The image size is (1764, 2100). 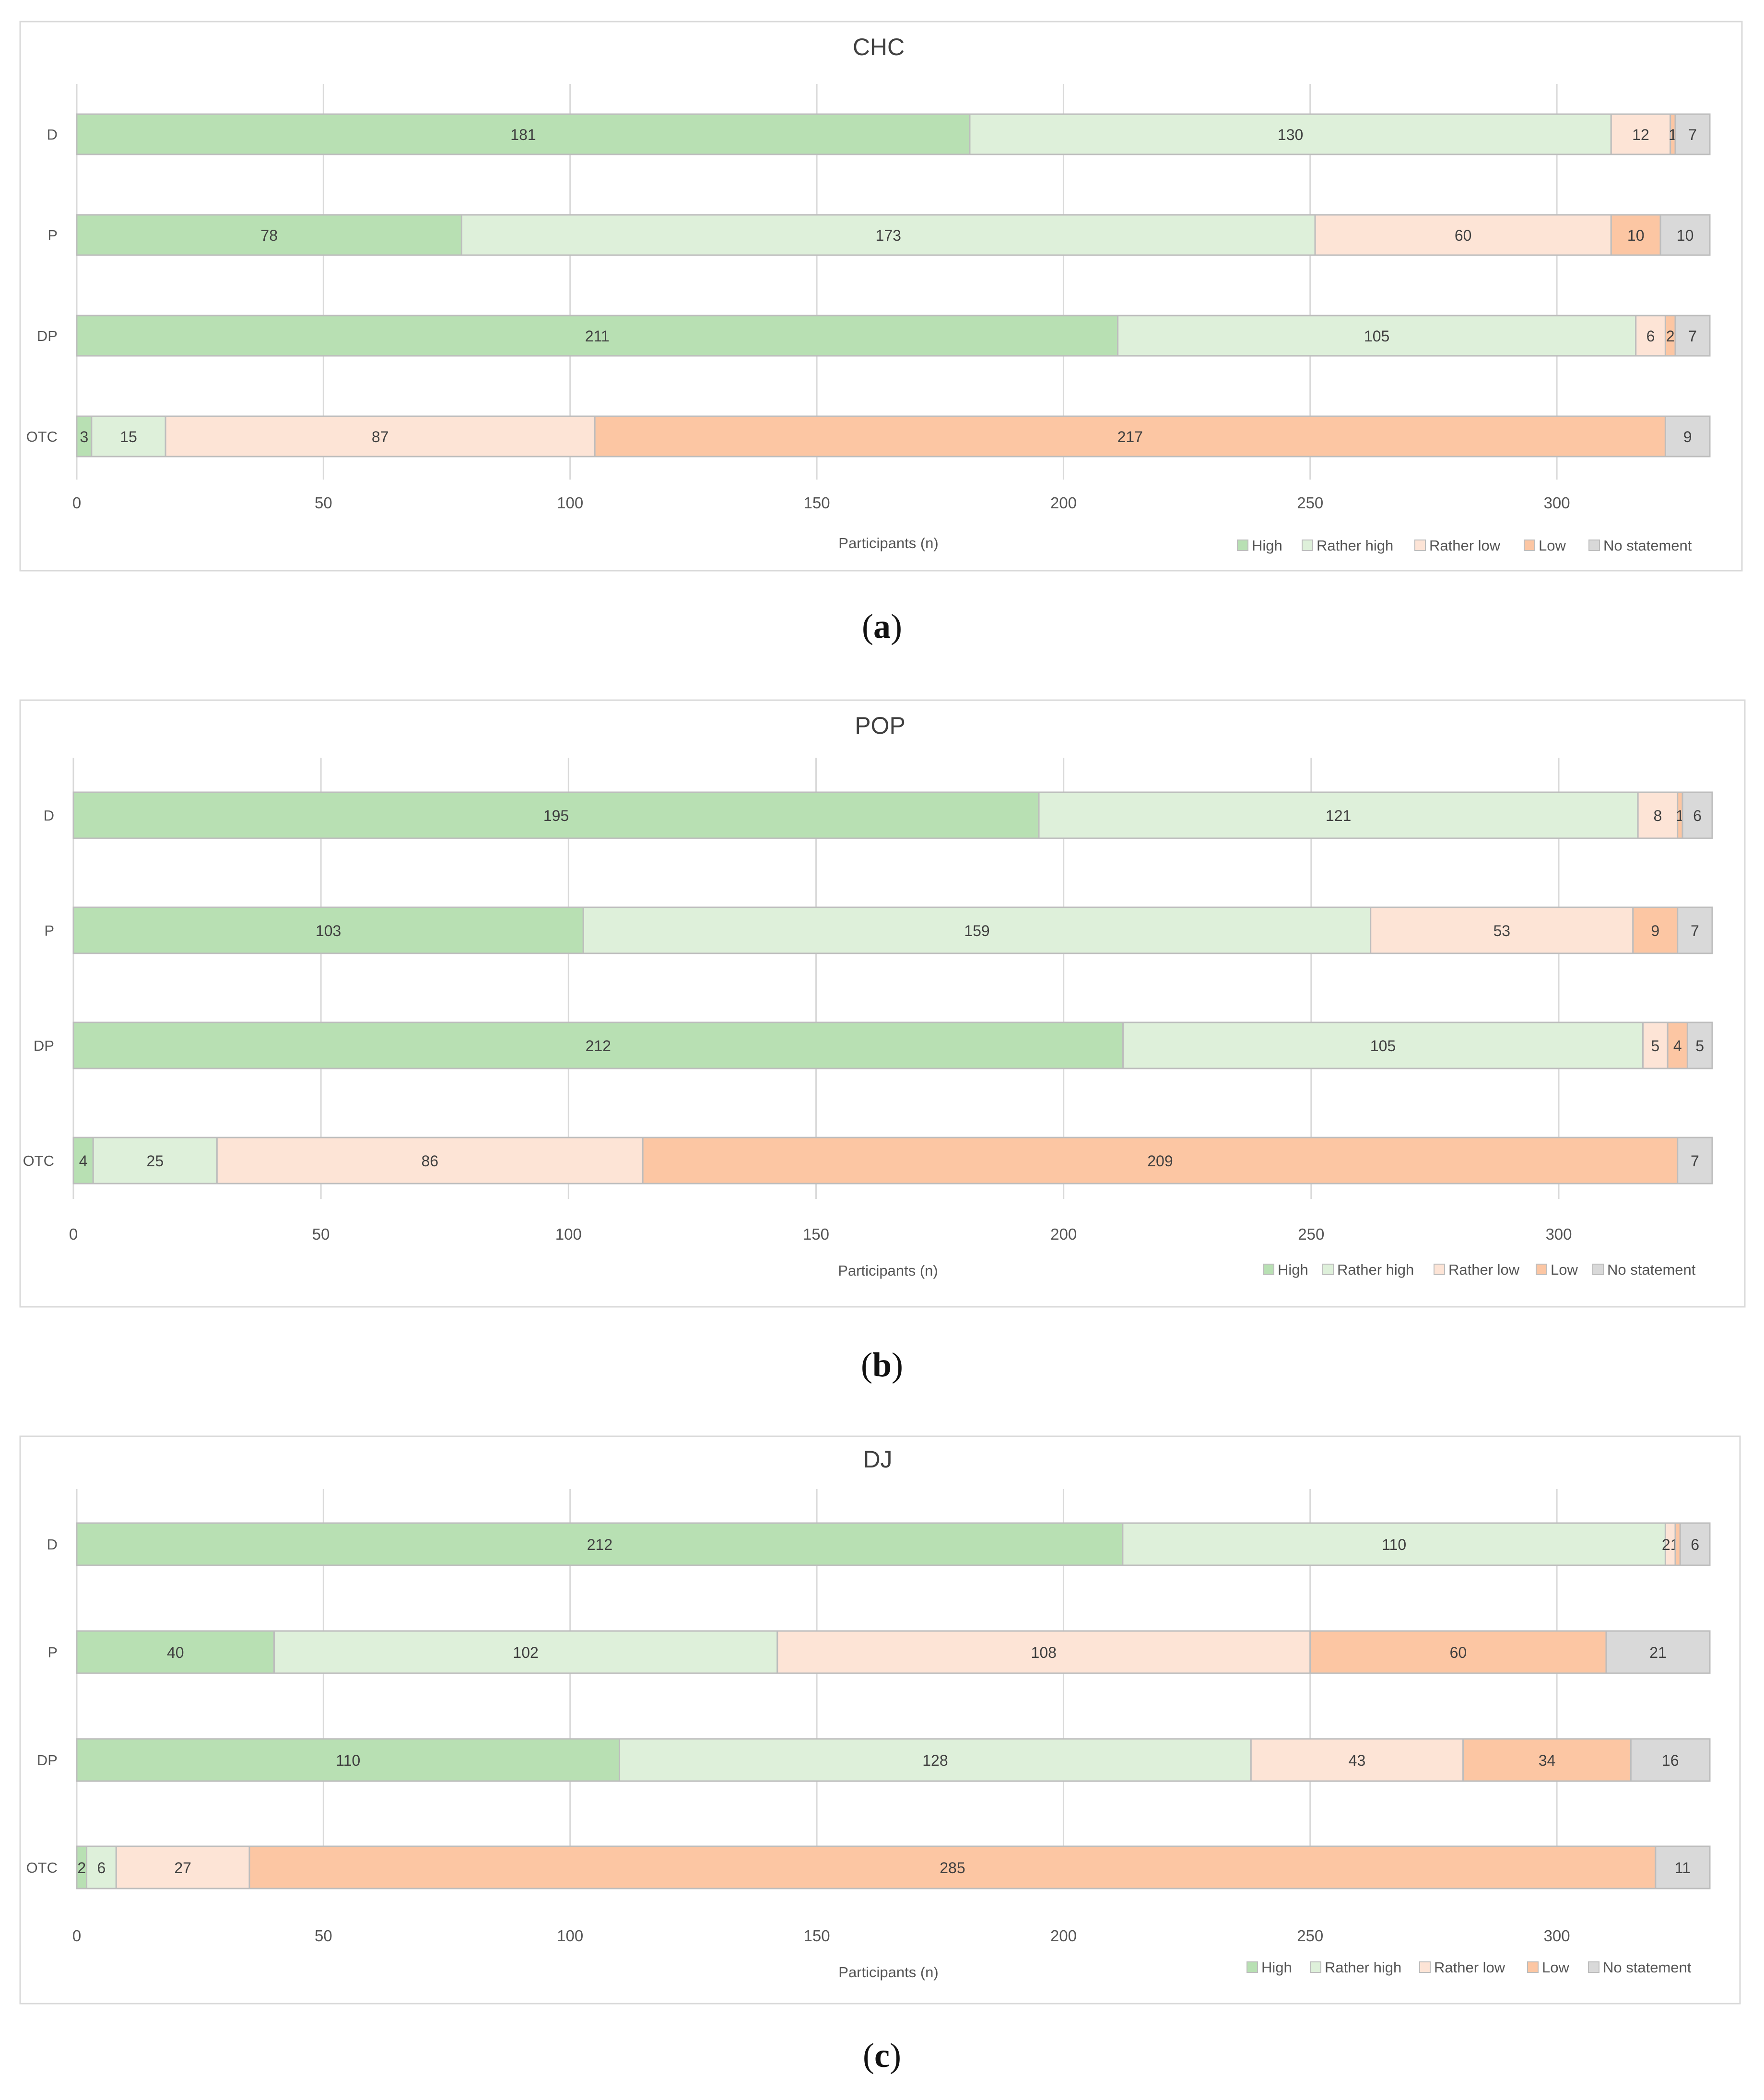 I want to click on data-label: 217, so click(x=1130, y=437).